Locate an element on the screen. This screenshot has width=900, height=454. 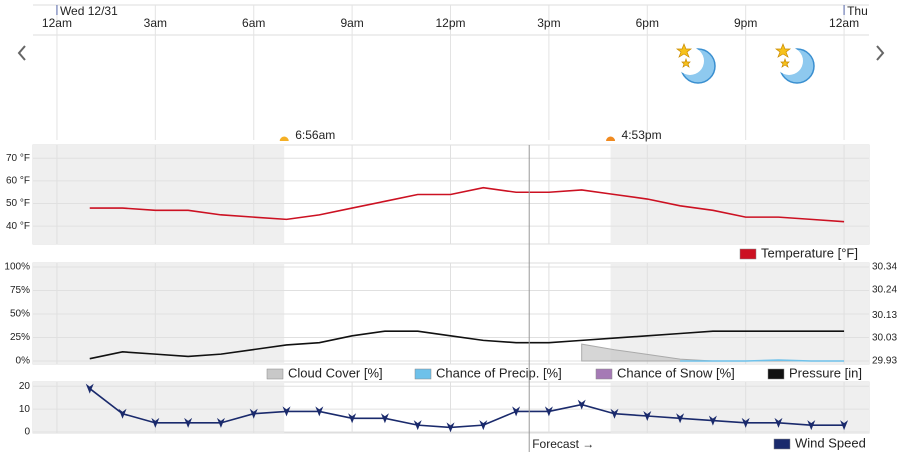
x-tick-label: 3pm is located at coordinates (548, 23).